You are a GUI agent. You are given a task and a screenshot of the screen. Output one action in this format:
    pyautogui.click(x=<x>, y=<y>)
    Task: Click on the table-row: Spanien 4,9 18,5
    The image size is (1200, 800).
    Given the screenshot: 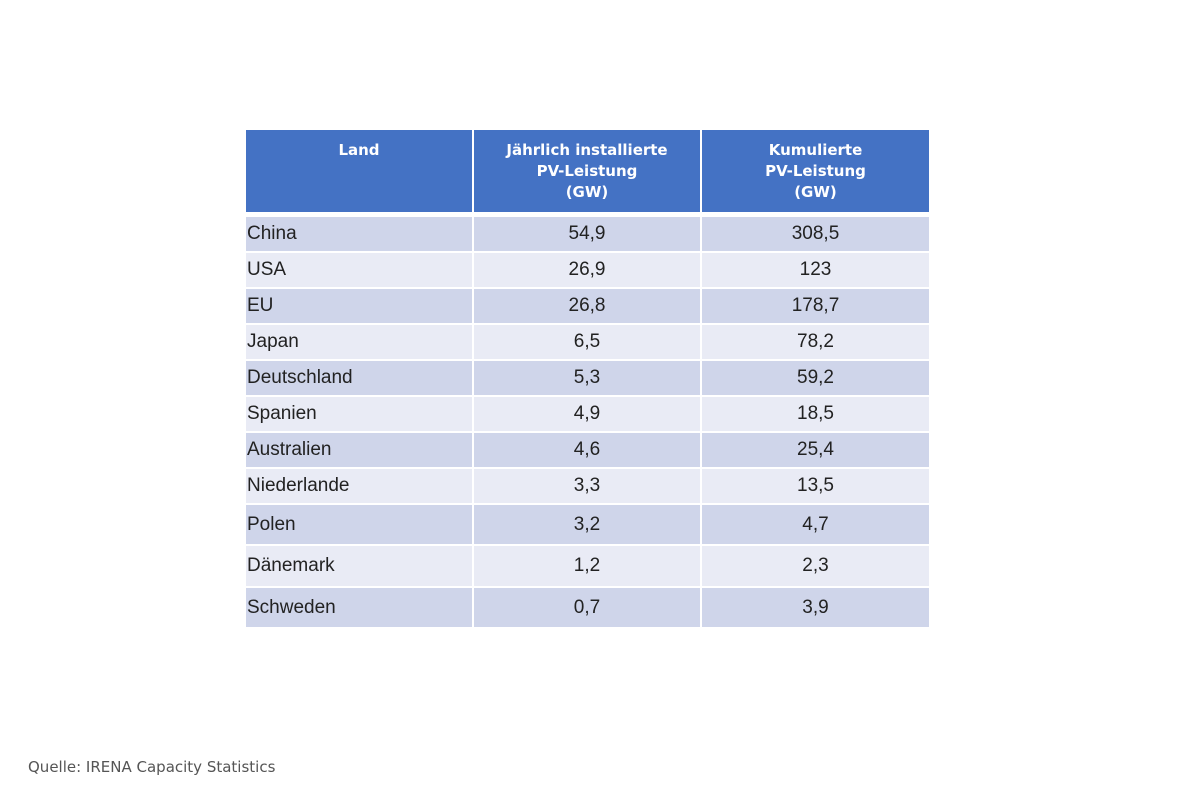 What is the action you would take?
    pyautogui.click(x=587, y=415)
    